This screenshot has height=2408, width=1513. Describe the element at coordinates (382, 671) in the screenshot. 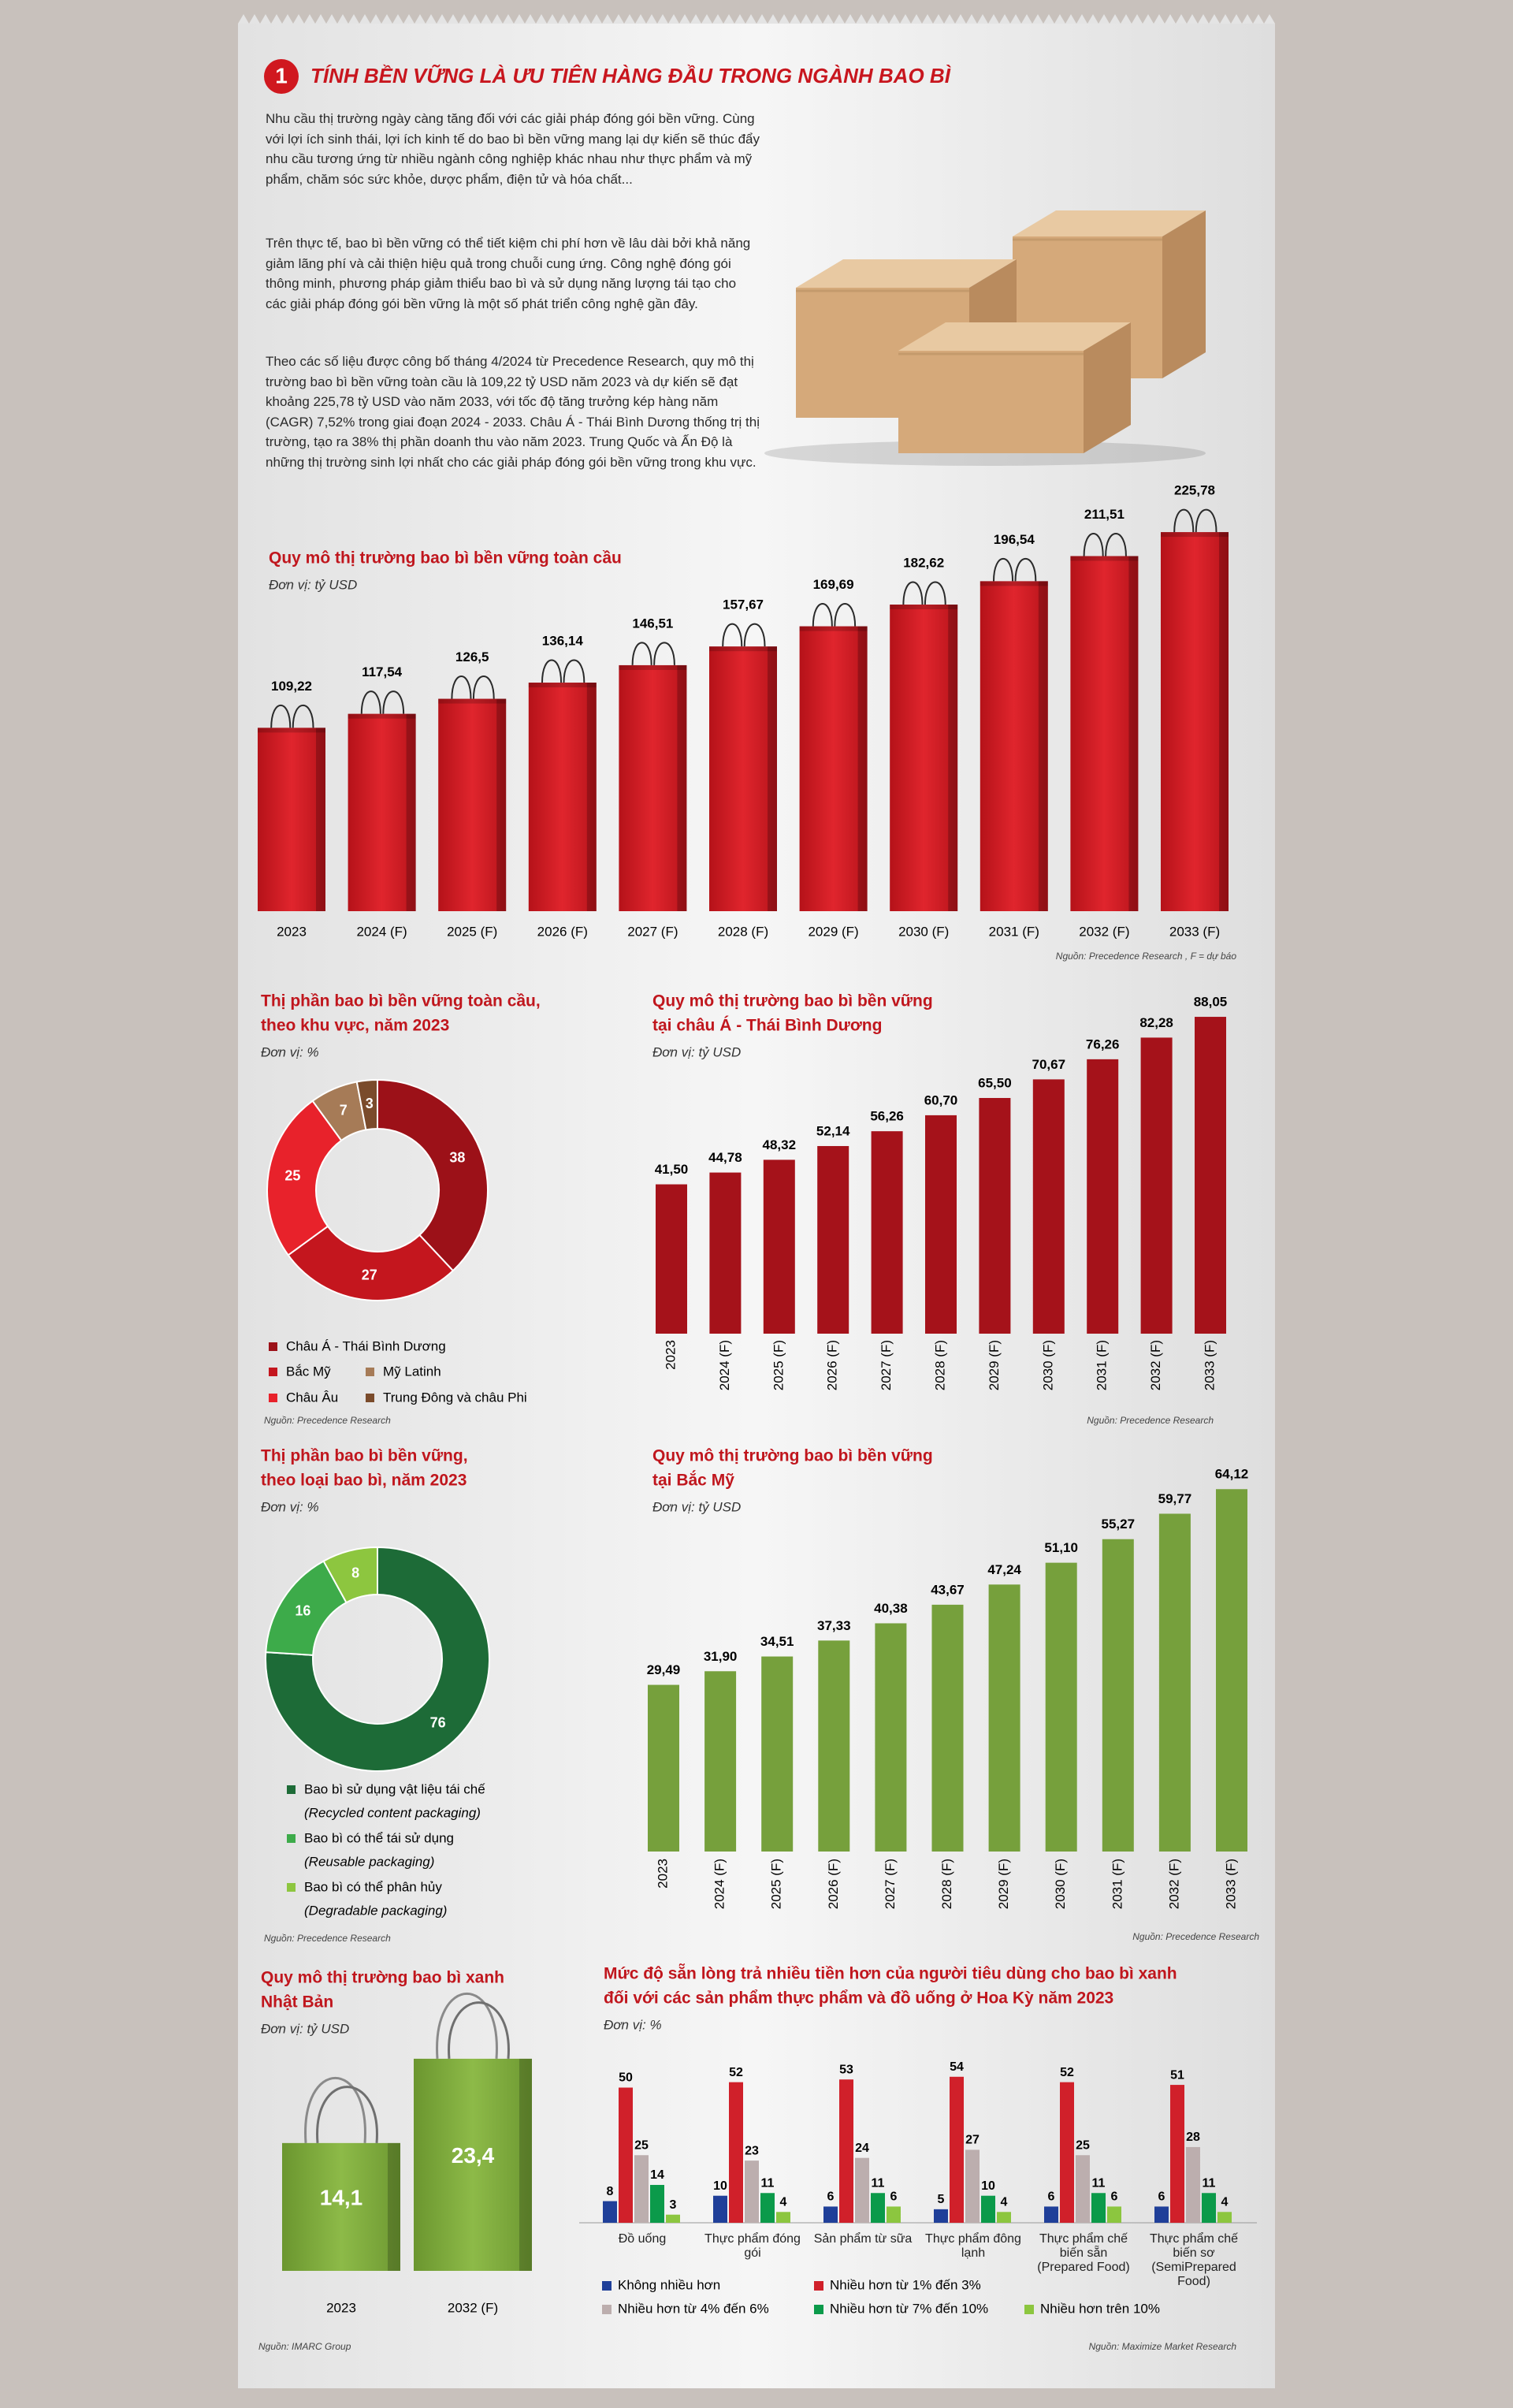

I see `value-label: 117,54` at that location.